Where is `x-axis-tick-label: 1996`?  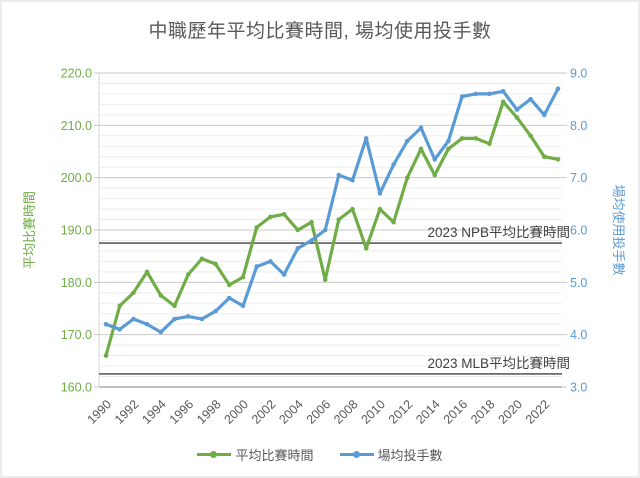
x-axis-tick-label: 1996 is located at coordinates (182, 412).